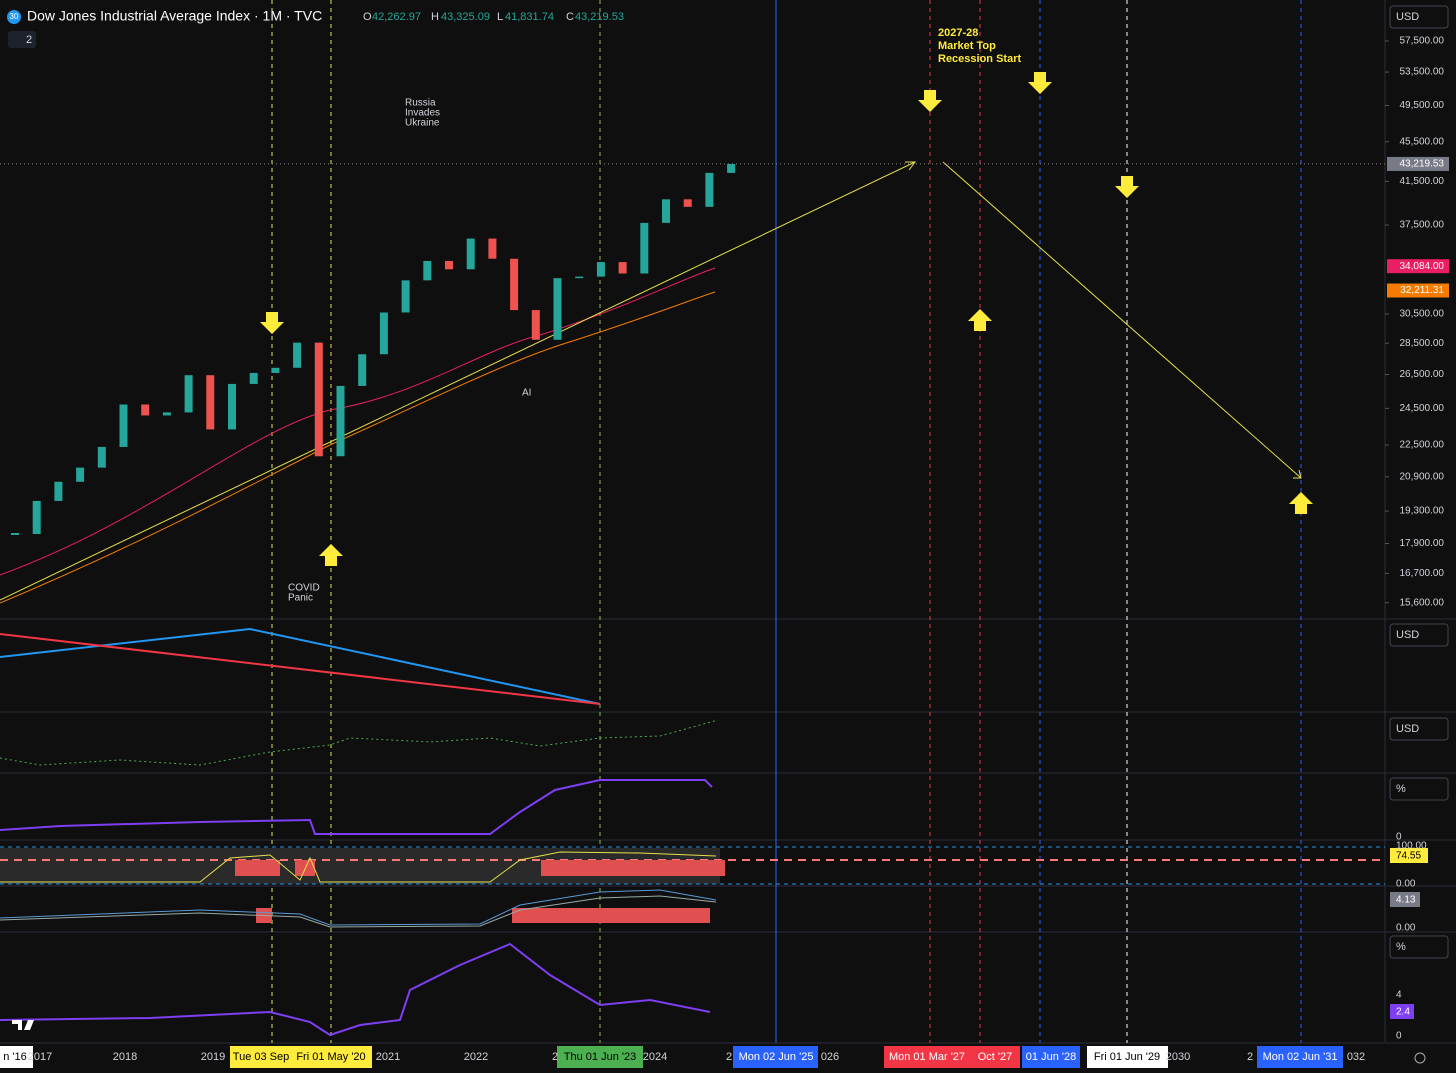 This screenshot has height=1073, width=1456. What do you see at coordinates (261, 1057) in the screenshot?
I see `time-marker: Tue 03 Sep` at bounding box center [261, 1057].